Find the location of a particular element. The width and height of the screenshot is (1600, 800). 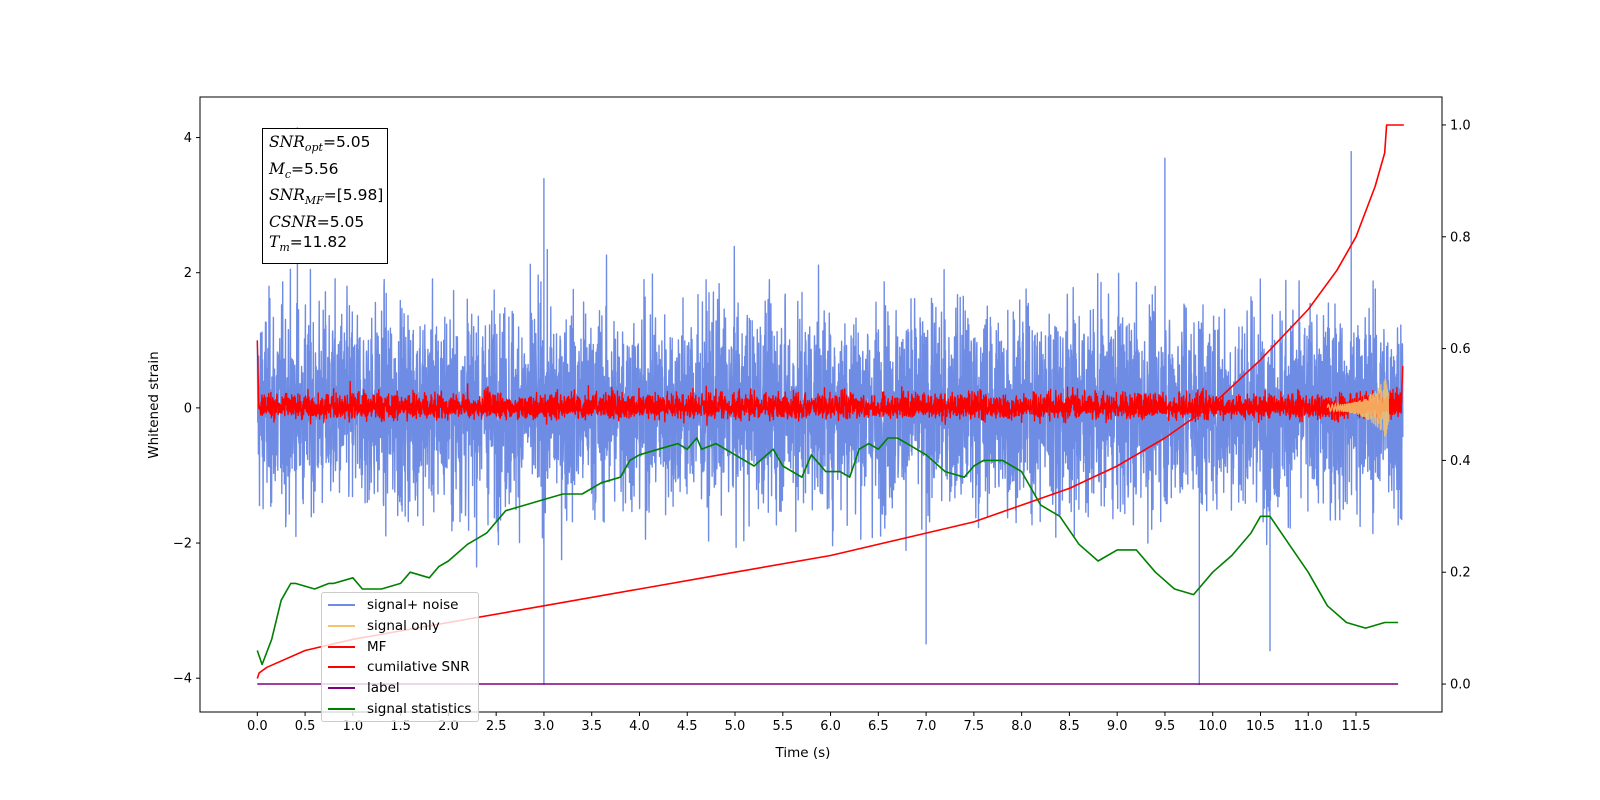

y-tick-label: 0 is located at coordinates (188, 408).